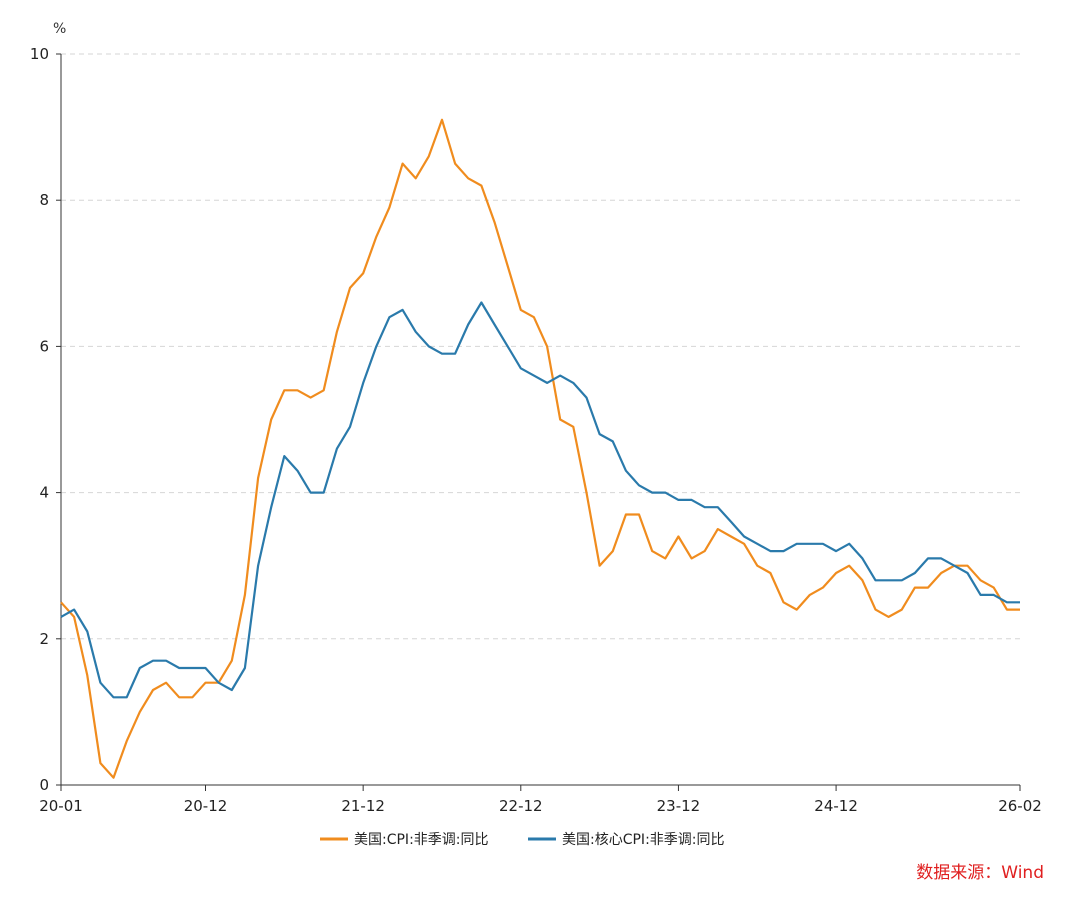 This screenshot has width=1080, height=898. I want to click on y-tick-label: 2, so click(44, 639).